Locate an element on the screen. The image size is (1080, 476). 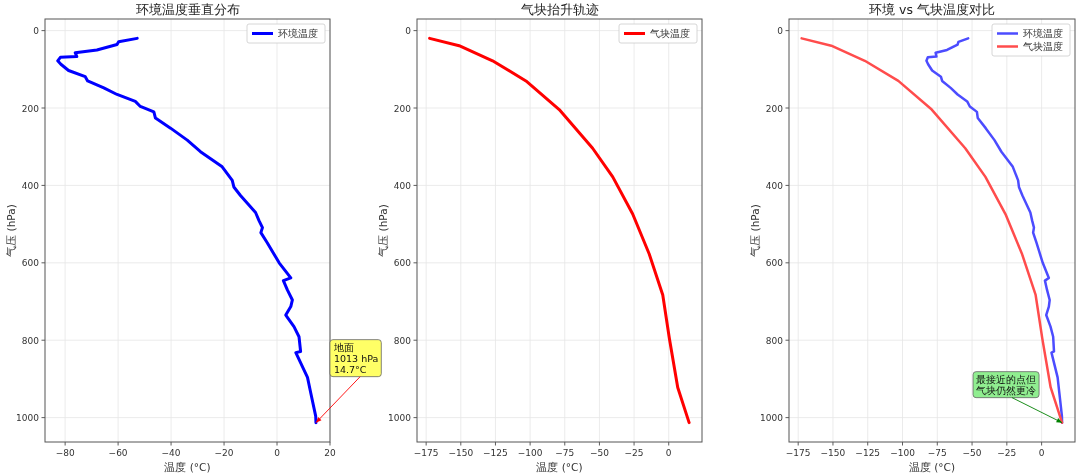
chart-title: 气块抬升轨迹 is located at coordinates (559, 9).